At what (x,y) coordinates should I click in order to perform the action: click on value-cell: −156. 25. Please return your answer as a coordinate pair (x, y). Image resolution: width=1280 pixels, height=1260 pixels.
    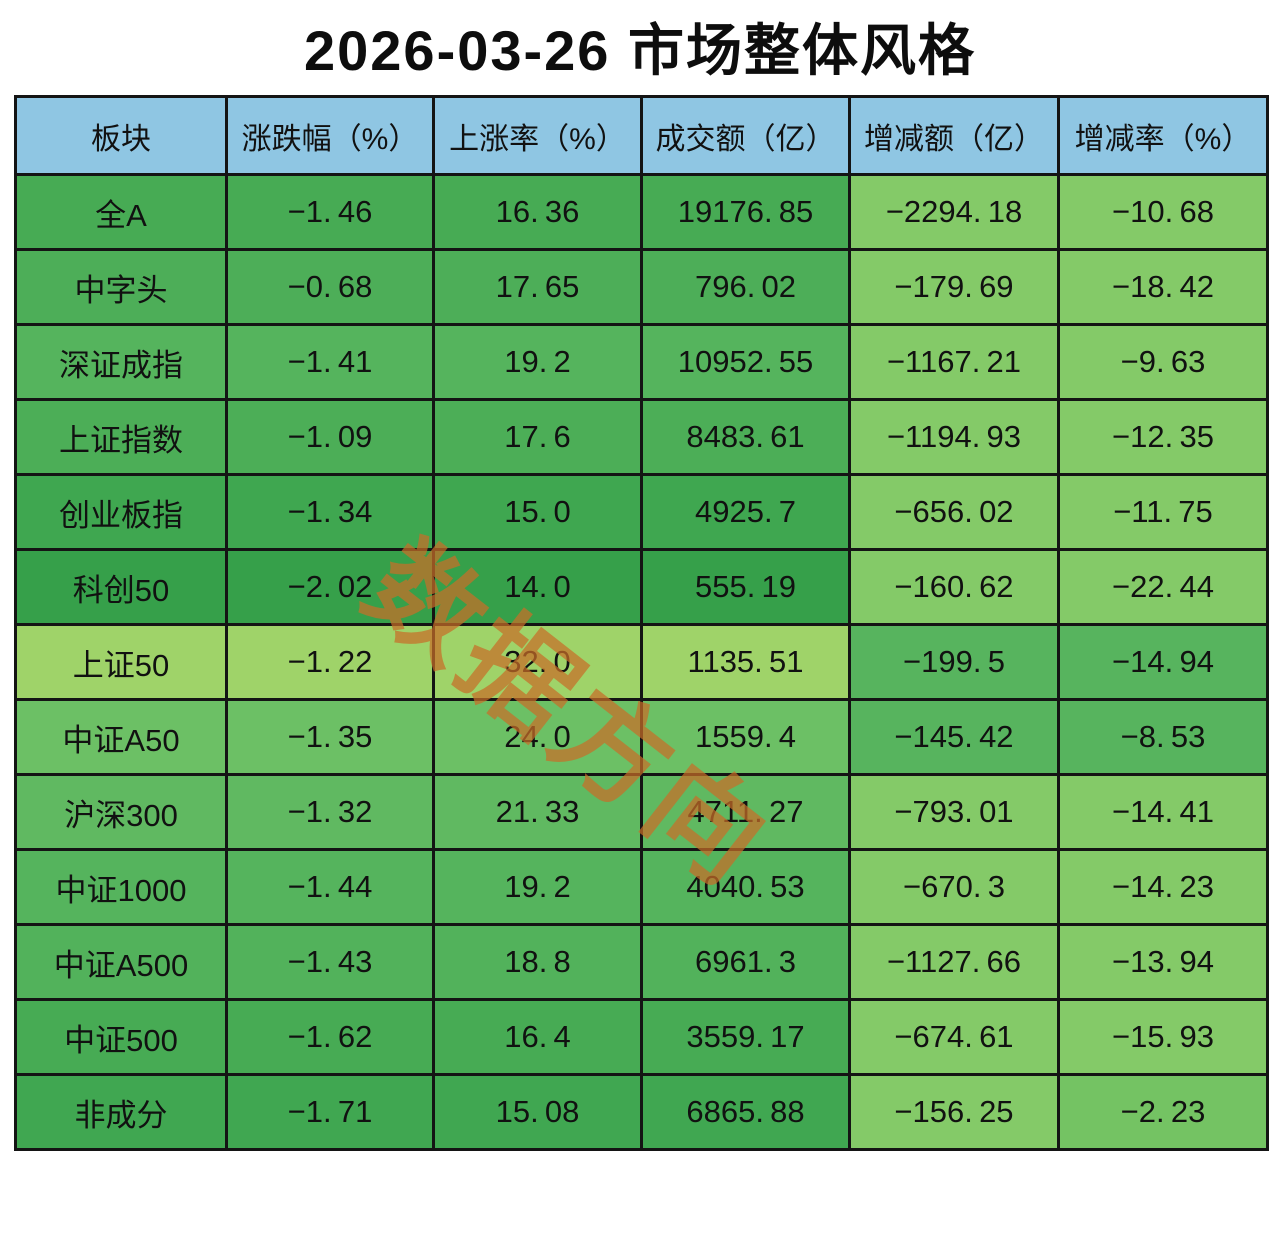
    Looking at the image, I should click on (954, 1112).